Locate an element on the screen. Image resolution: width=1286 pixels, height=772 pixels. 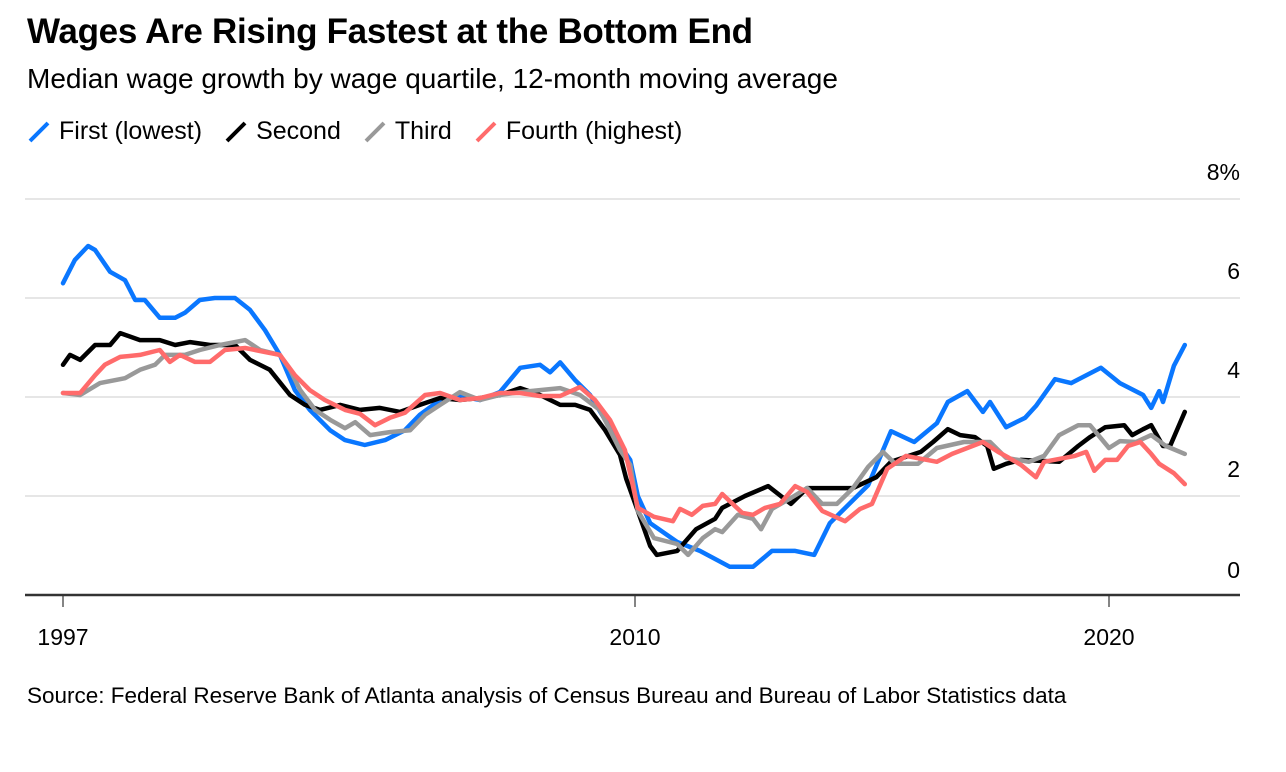
x-tick-label: 1997 is located at coordinates (62, 637).